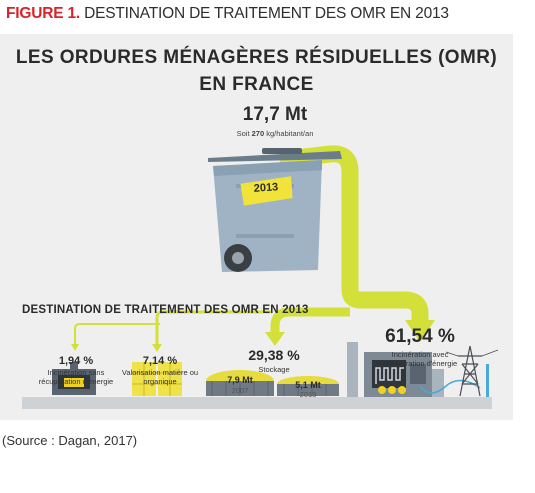 This screenshot has width=535, height=493. I want to click on power-pylon-icon, so click(472, 371).